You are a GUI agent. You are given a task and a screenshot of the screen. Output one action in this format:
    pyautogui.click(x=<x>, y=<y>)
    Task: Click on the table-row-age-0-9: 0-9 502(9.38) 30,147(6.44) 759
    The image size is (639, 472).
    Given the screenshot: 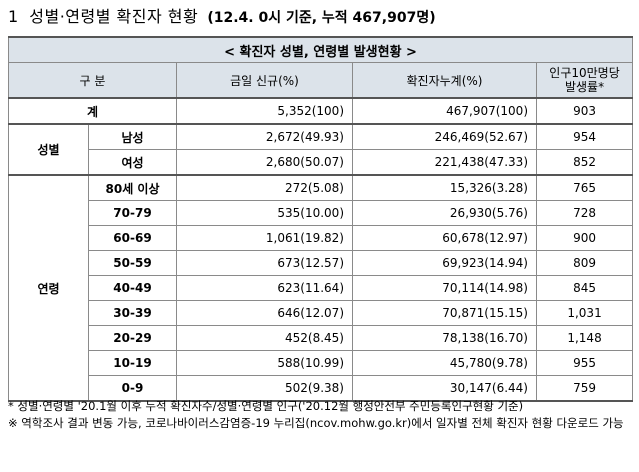 What is the action you would take?
    pyautogui.click(x=321, y=388)
    